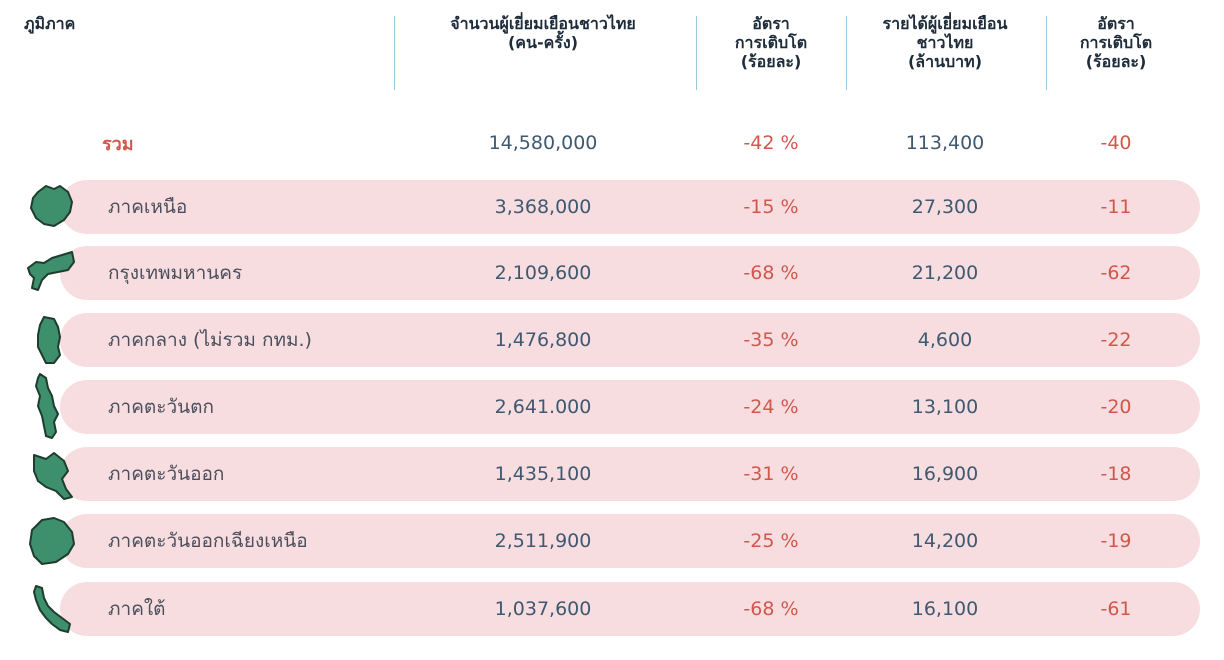 The height and width of the screenshot is (660, 1224). Describe the element at coordinates (137, 609) in the screenshot. I see `region-name: ภาคใต้` at that location.